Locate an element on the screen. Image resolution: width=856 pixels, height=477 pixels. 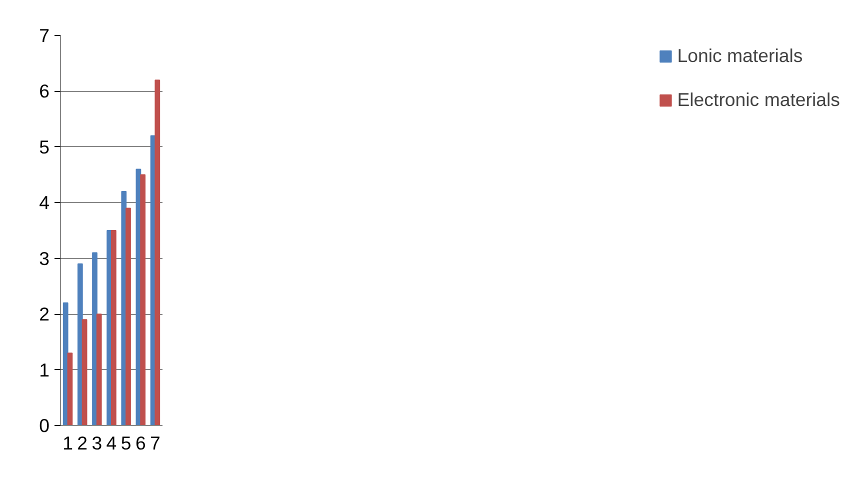
x-tick-label: 4 is located at coordinates (111, 443).